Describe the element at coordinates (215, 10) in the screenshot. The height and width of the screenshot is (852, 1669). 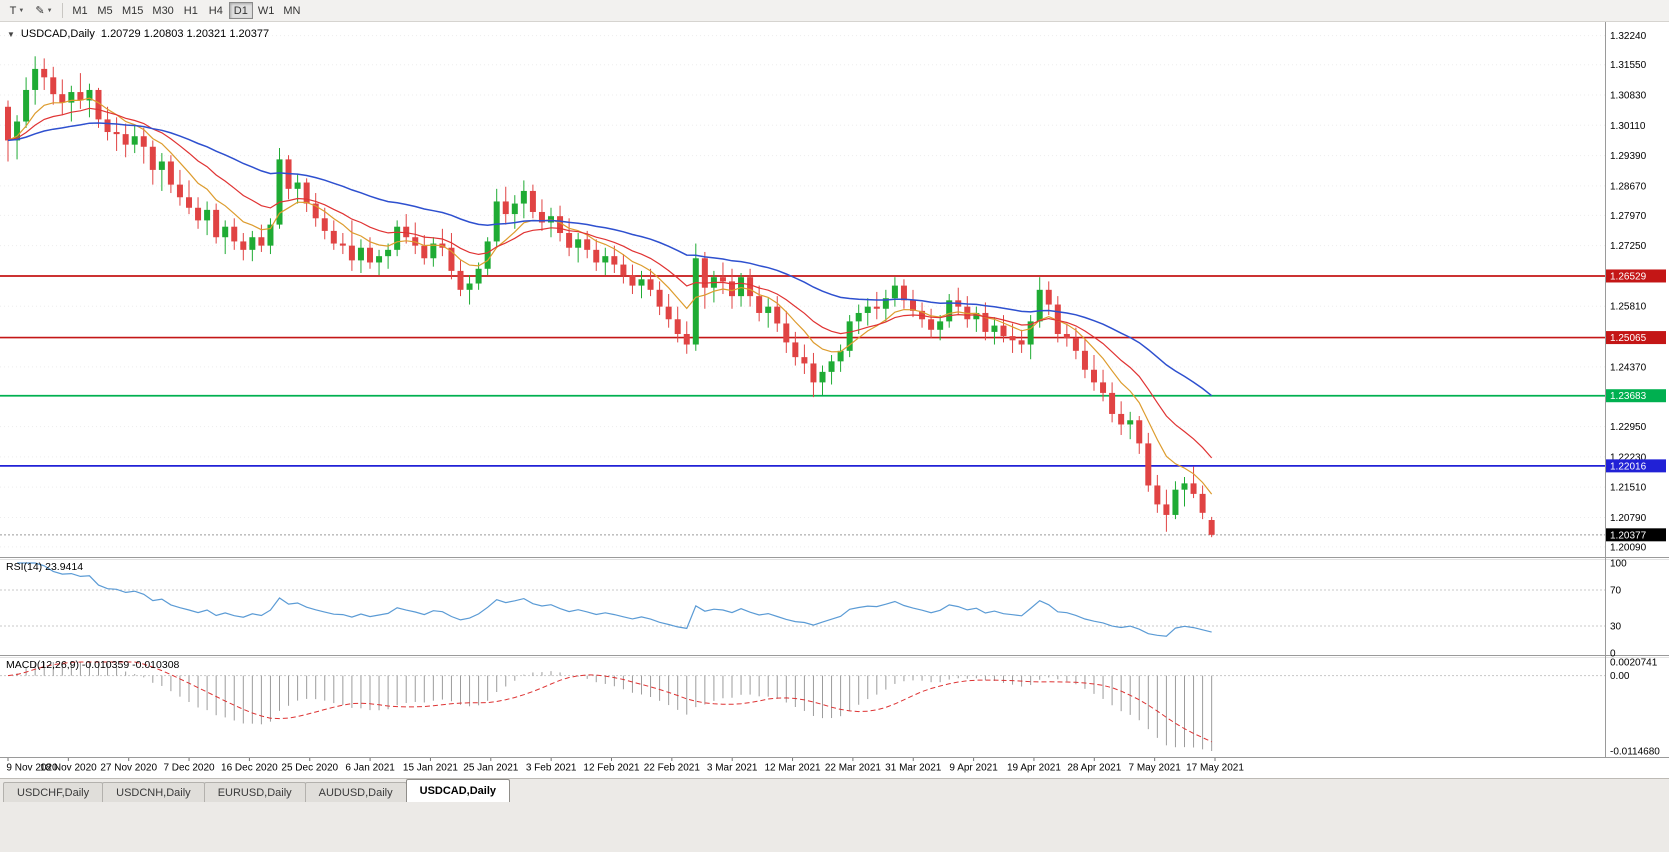
I see `timeframe-button-h4: H4` at that location.